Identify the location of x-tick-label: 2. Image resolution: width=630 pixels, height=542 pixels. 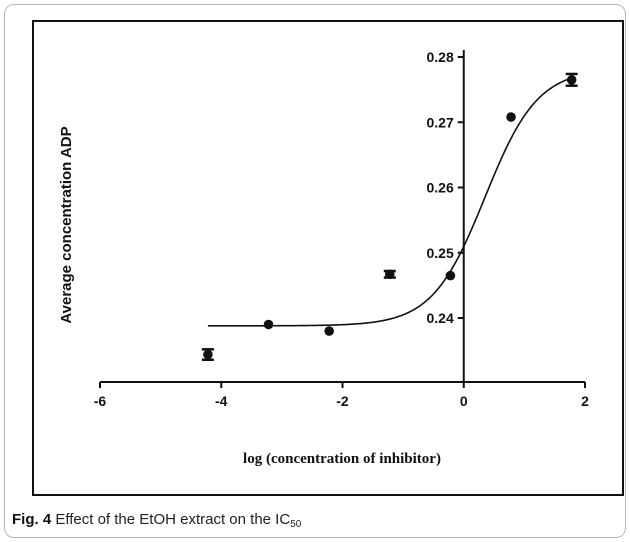
(585, 401).